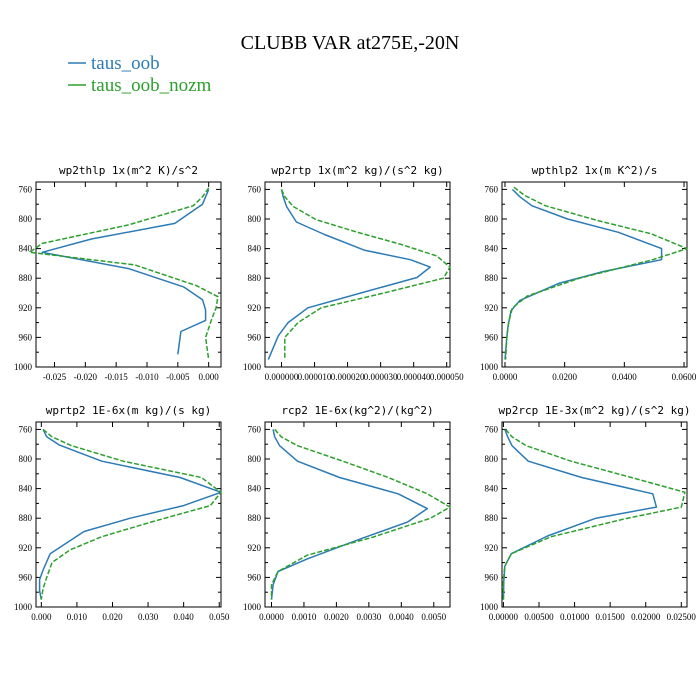 The width and height of the screenshot is (700, 700). Describe the element at coordinates (539, 617) in the screenshot. I see `x-tick-label: 0.00500` at that location.